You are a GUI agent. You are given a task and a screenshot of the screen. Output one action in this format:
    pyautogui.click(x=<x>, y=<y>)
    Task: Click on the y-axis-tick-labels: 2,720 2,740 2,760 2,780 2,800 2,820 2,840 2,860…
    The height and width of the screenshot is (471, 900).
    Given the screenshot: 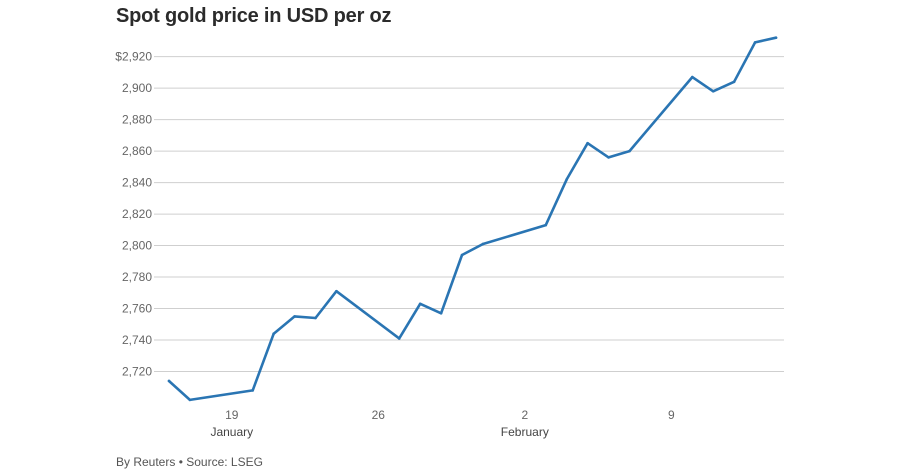 What is the action you would take?
    pyautogui.click(x=133, y=214)
    